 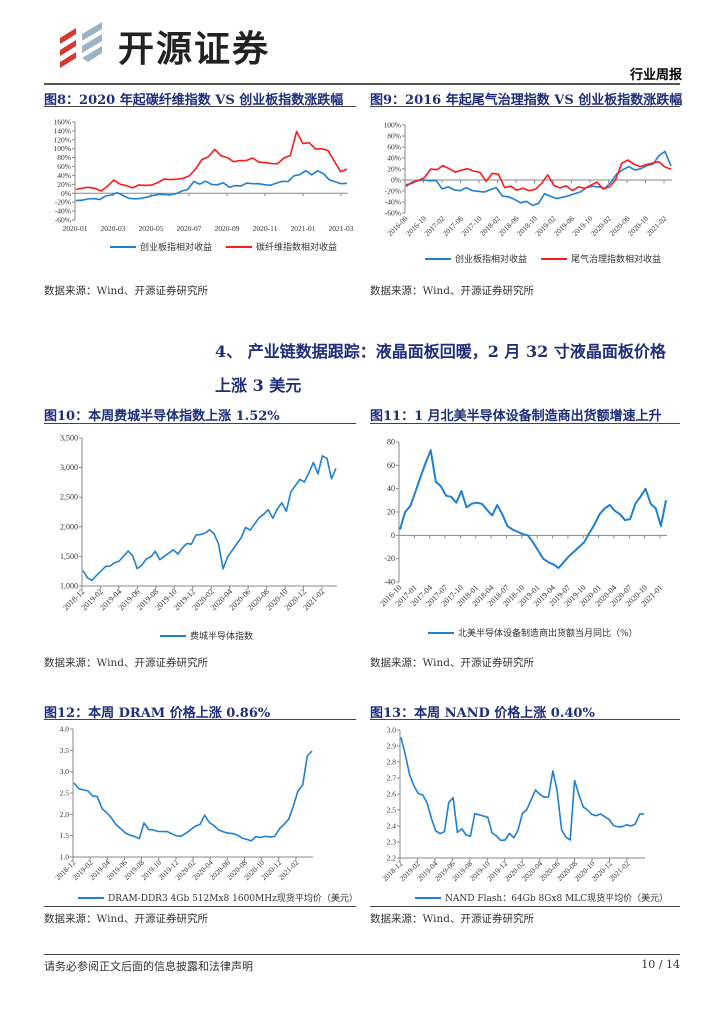 What do you see at coordinates (616, 260) in the screenshot?
I see `legend-label: 尾气治理指数相对收益` at bounding box center [616, 260].